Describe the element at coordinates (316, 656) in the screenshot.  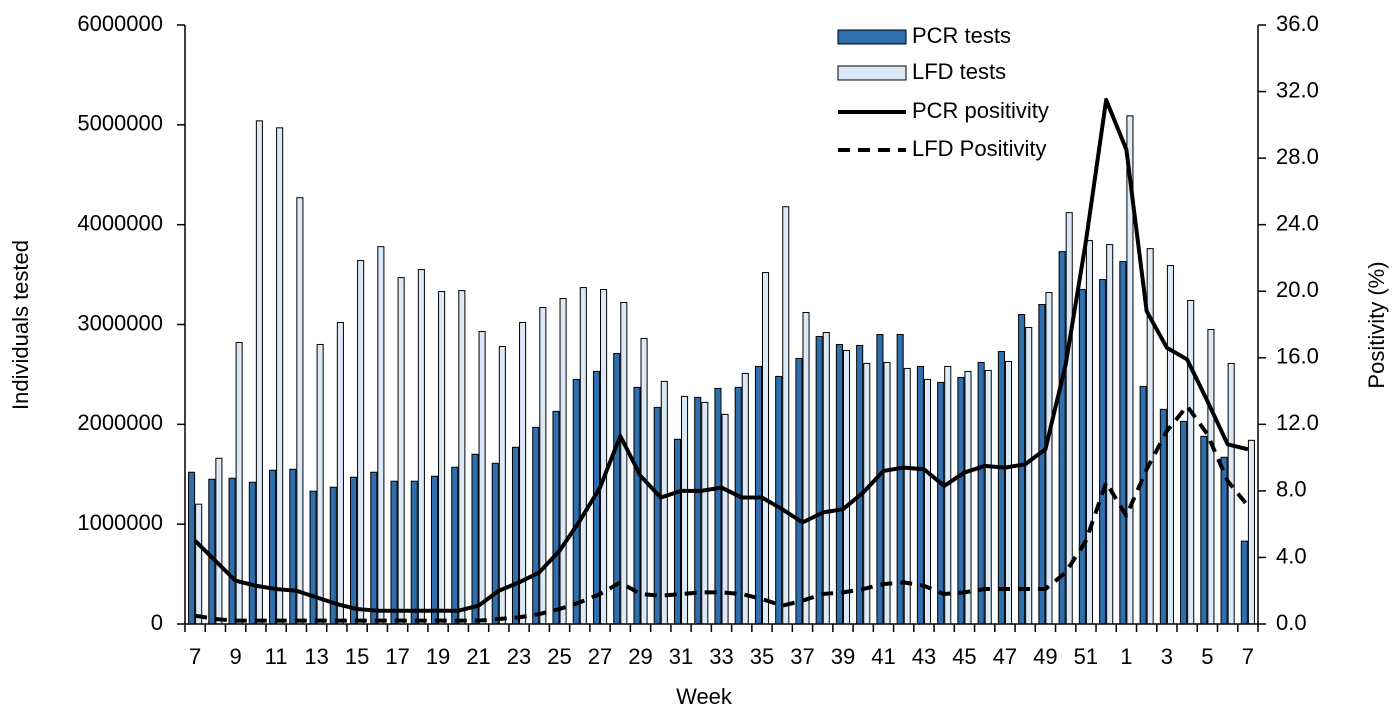
I see `x-tick-label: 13` at that location.